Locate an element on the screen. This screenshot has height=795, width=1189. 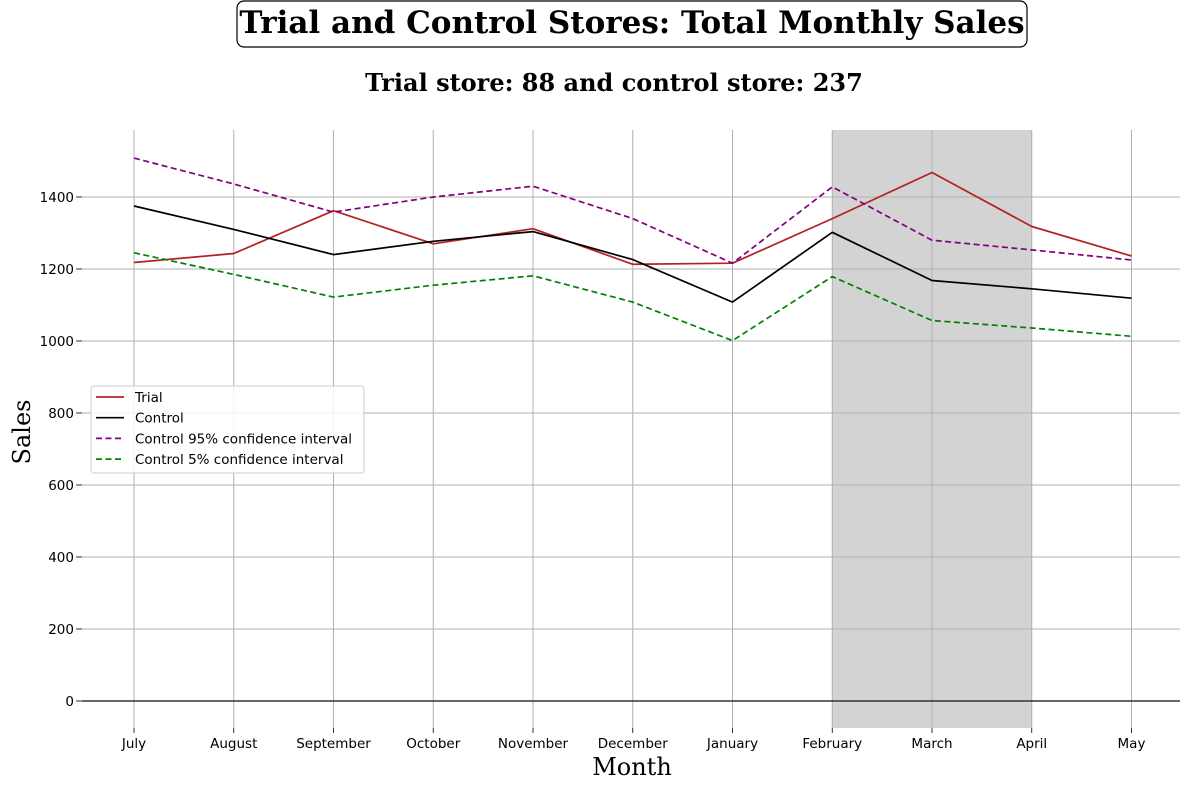
legend-box is located at coordinates (227, 429).